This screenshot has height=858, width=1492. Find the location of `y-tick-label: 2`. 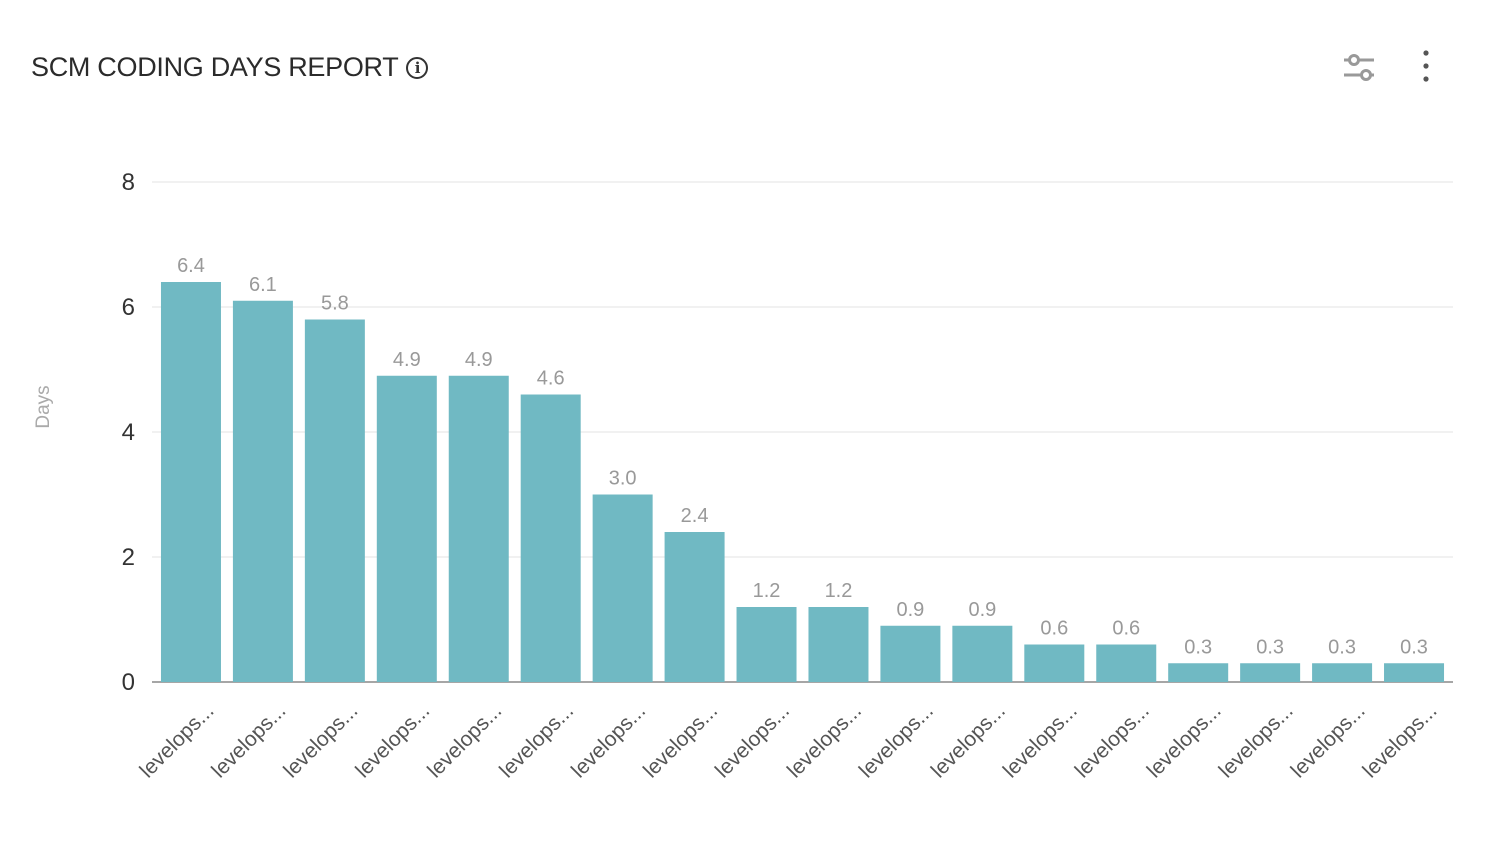

y-tick-label: 2 is located at coordinates (128, 557).